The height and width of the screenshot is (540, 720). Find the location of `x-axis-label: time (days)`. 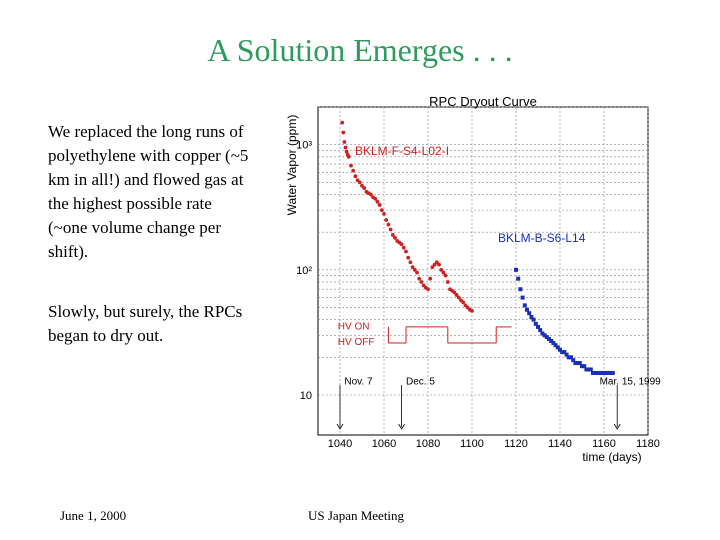

x-axis-label: time (days) is located at coordinates (611, 457).